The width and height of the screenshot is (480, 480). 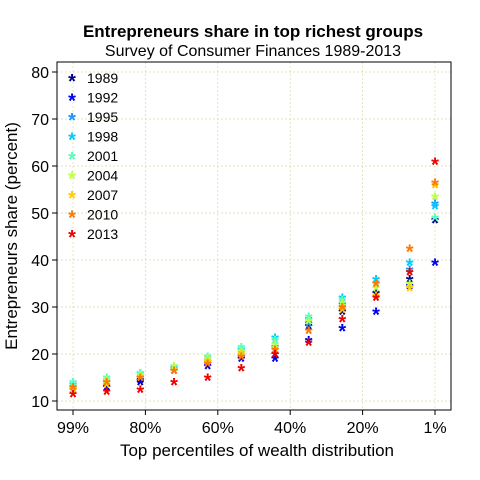 I want to click on y-tick-label: 40, so click(x=40, y=261).